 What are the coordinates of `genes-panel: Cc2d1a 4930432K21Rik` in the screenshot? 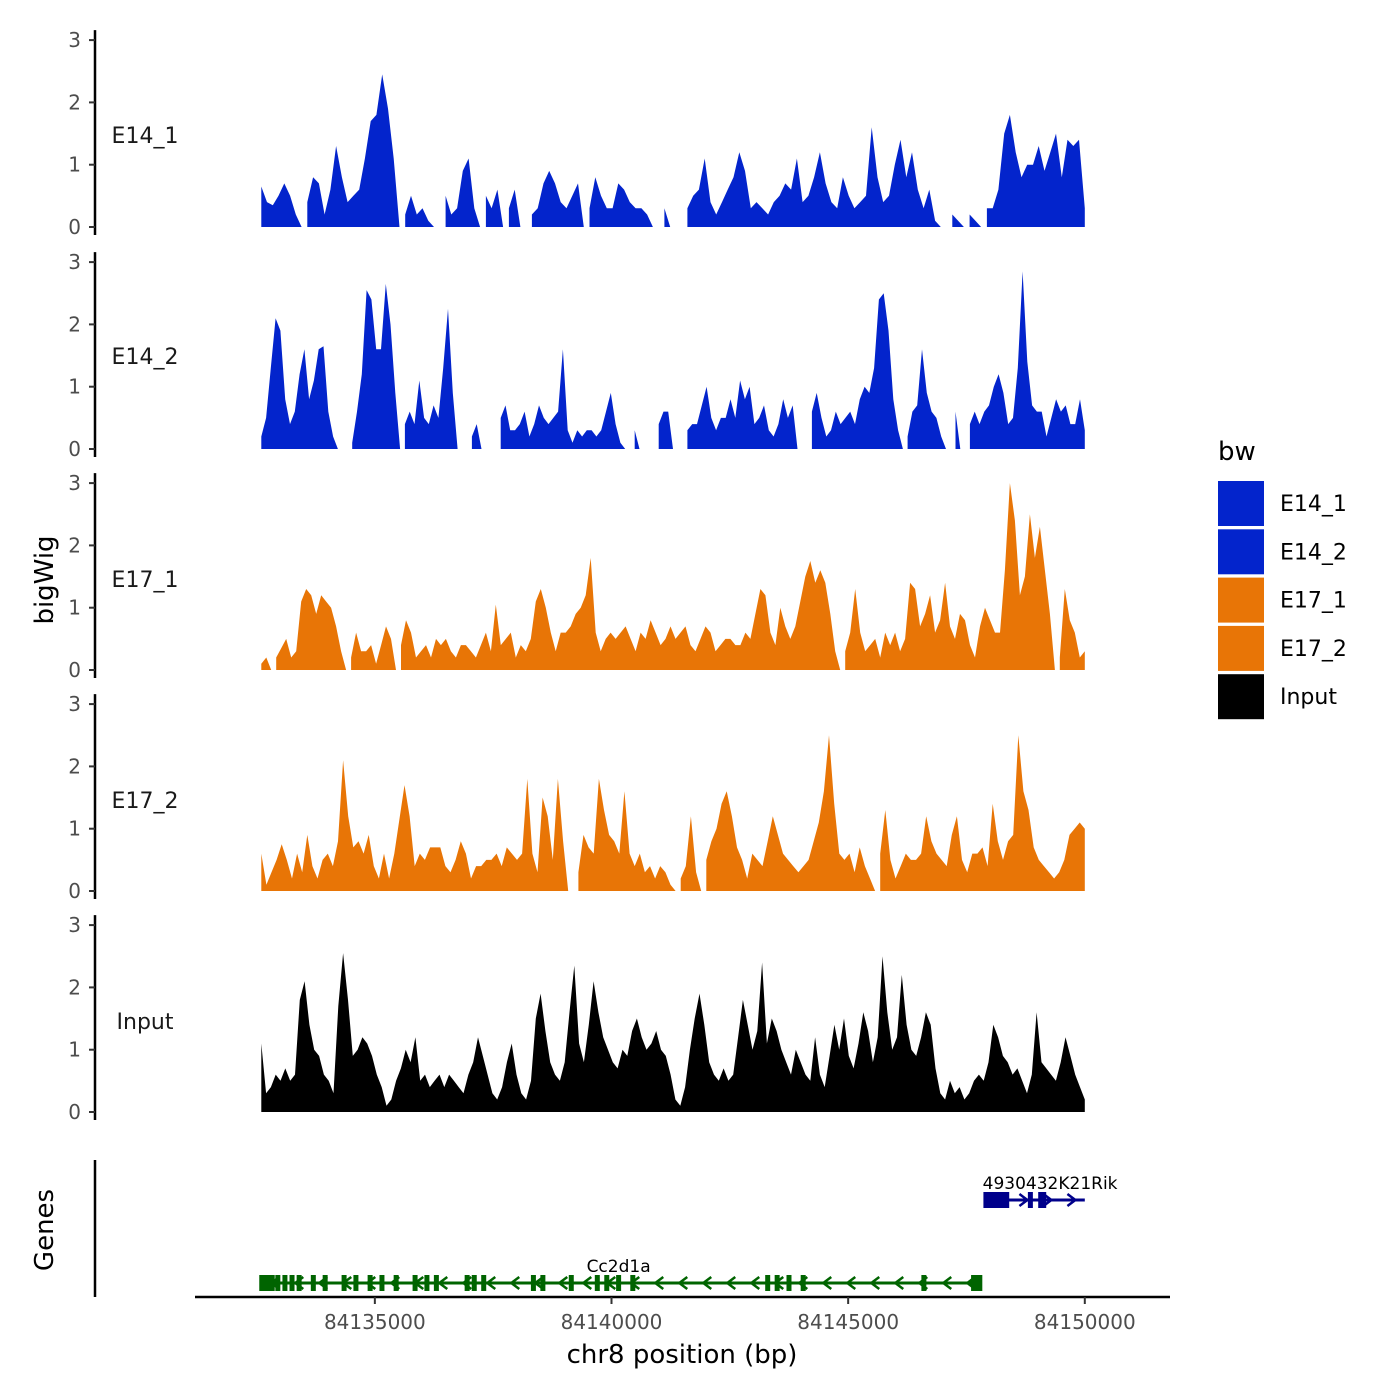 It's located at (605, 1228).